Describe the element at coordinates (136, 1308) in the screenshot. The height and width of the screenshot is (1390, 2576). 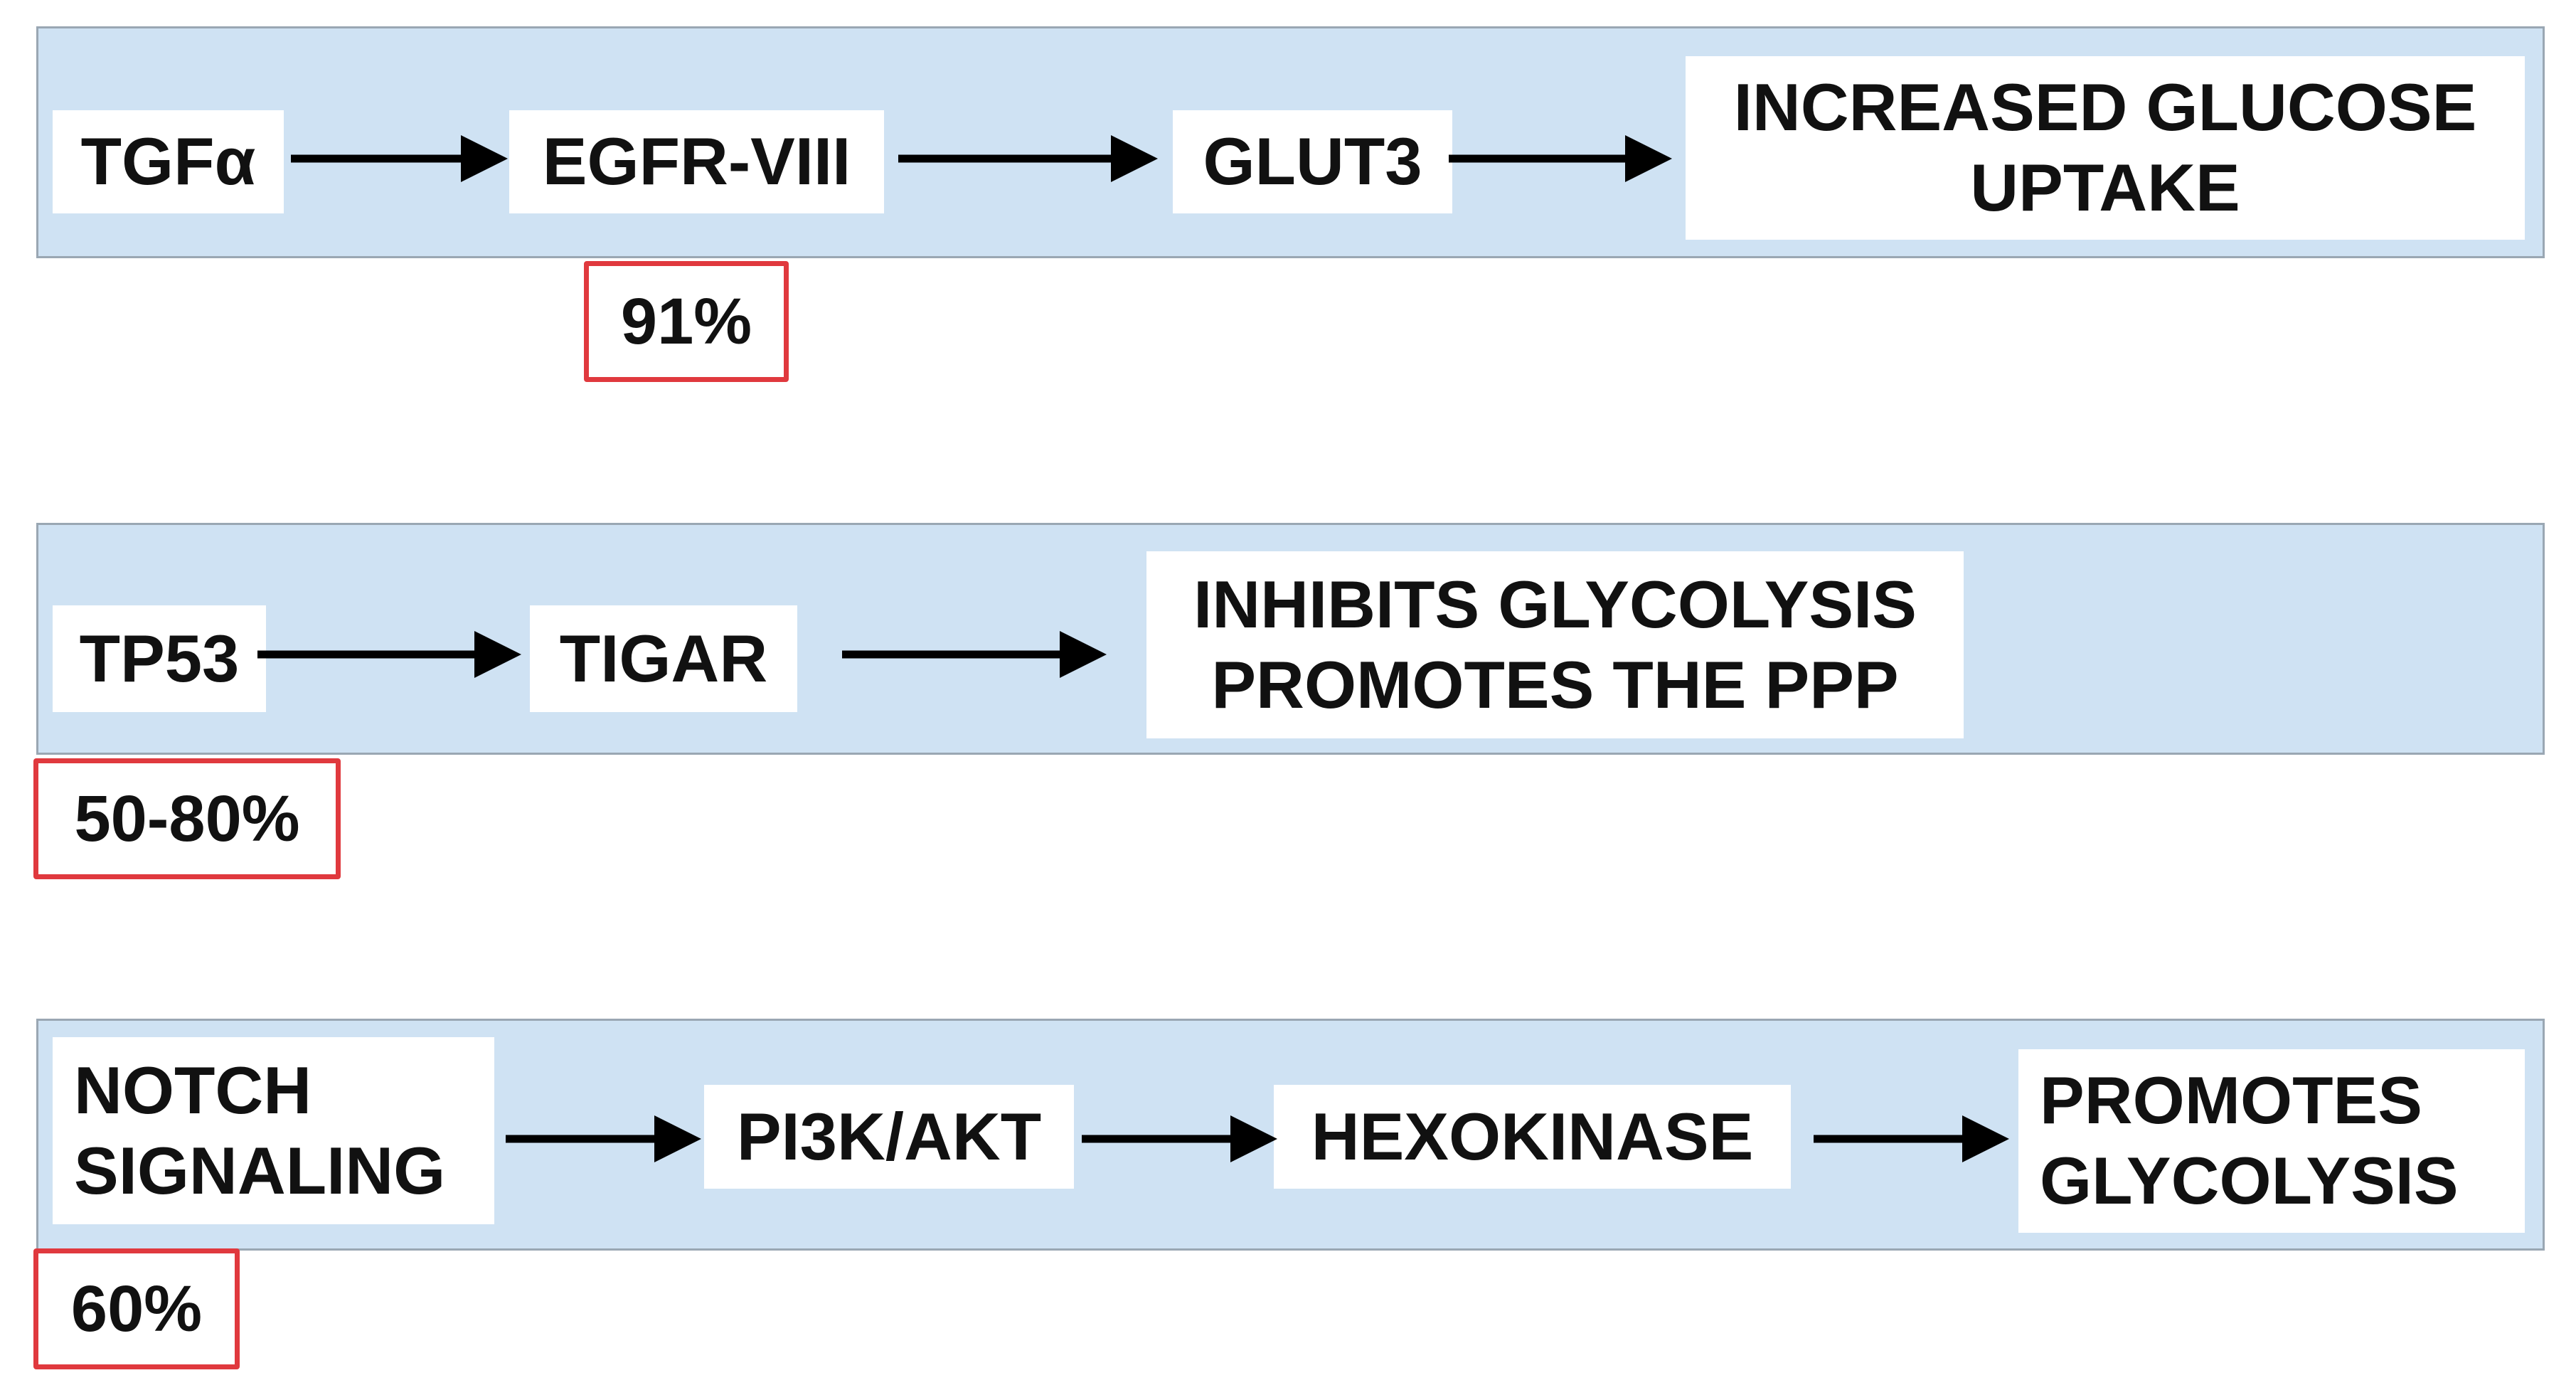
I see `frequency-badge-notch: 60%` at that location.